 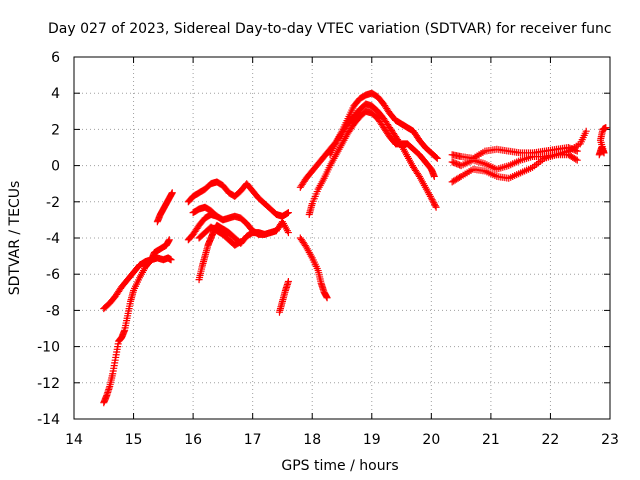 I want to click on y-tick-label: -2, so click(x=53, y=203).